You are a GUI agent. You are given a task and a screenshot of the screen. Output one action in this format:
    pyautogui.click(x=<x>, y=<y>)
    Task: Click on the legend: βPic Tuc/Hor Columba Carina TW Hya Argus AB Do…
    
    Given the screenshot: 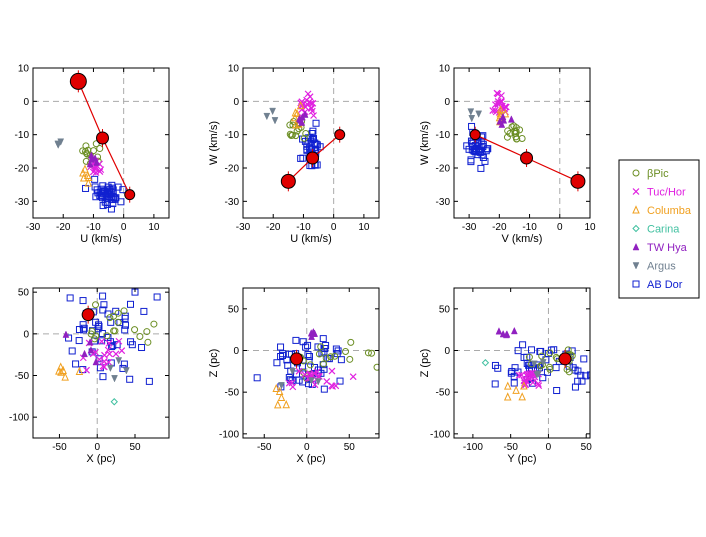 What is the action you would take?
    pyautogui.click(x=659, y=229)
    